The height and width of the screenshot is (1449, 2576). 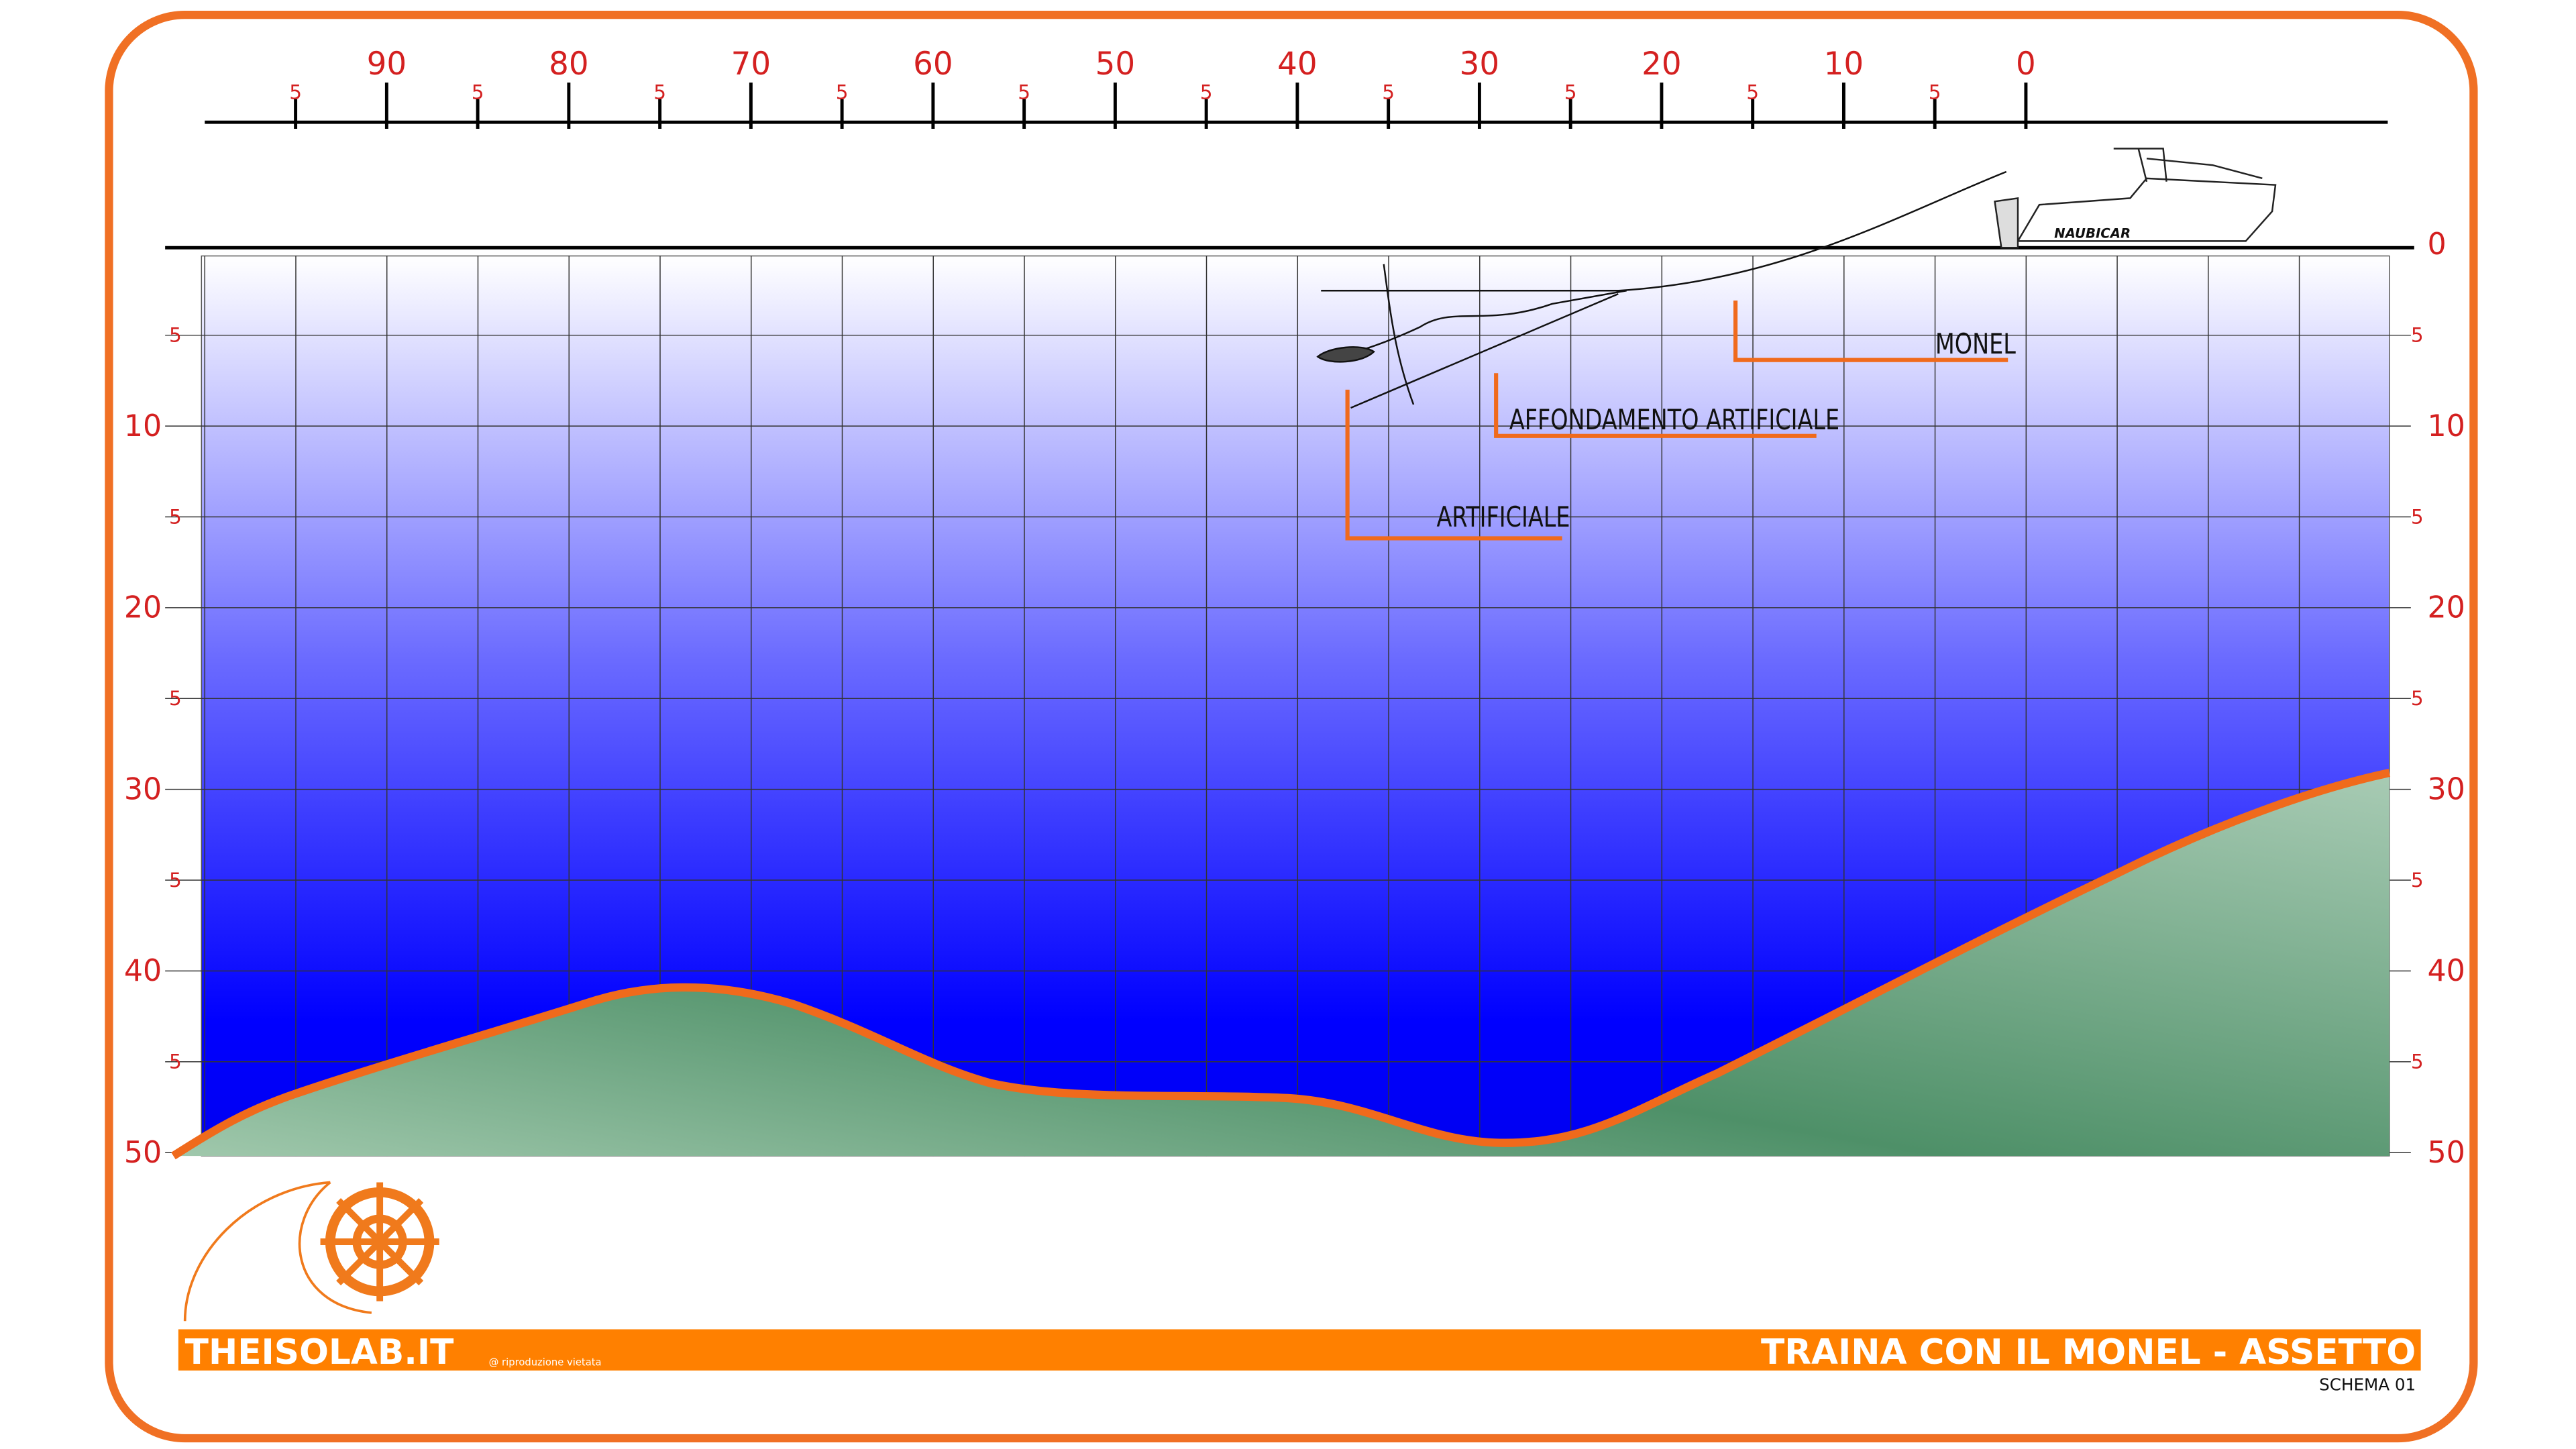 I want to click on callout-lure: ARTIFICIALE, so click(x=1503, y=517).